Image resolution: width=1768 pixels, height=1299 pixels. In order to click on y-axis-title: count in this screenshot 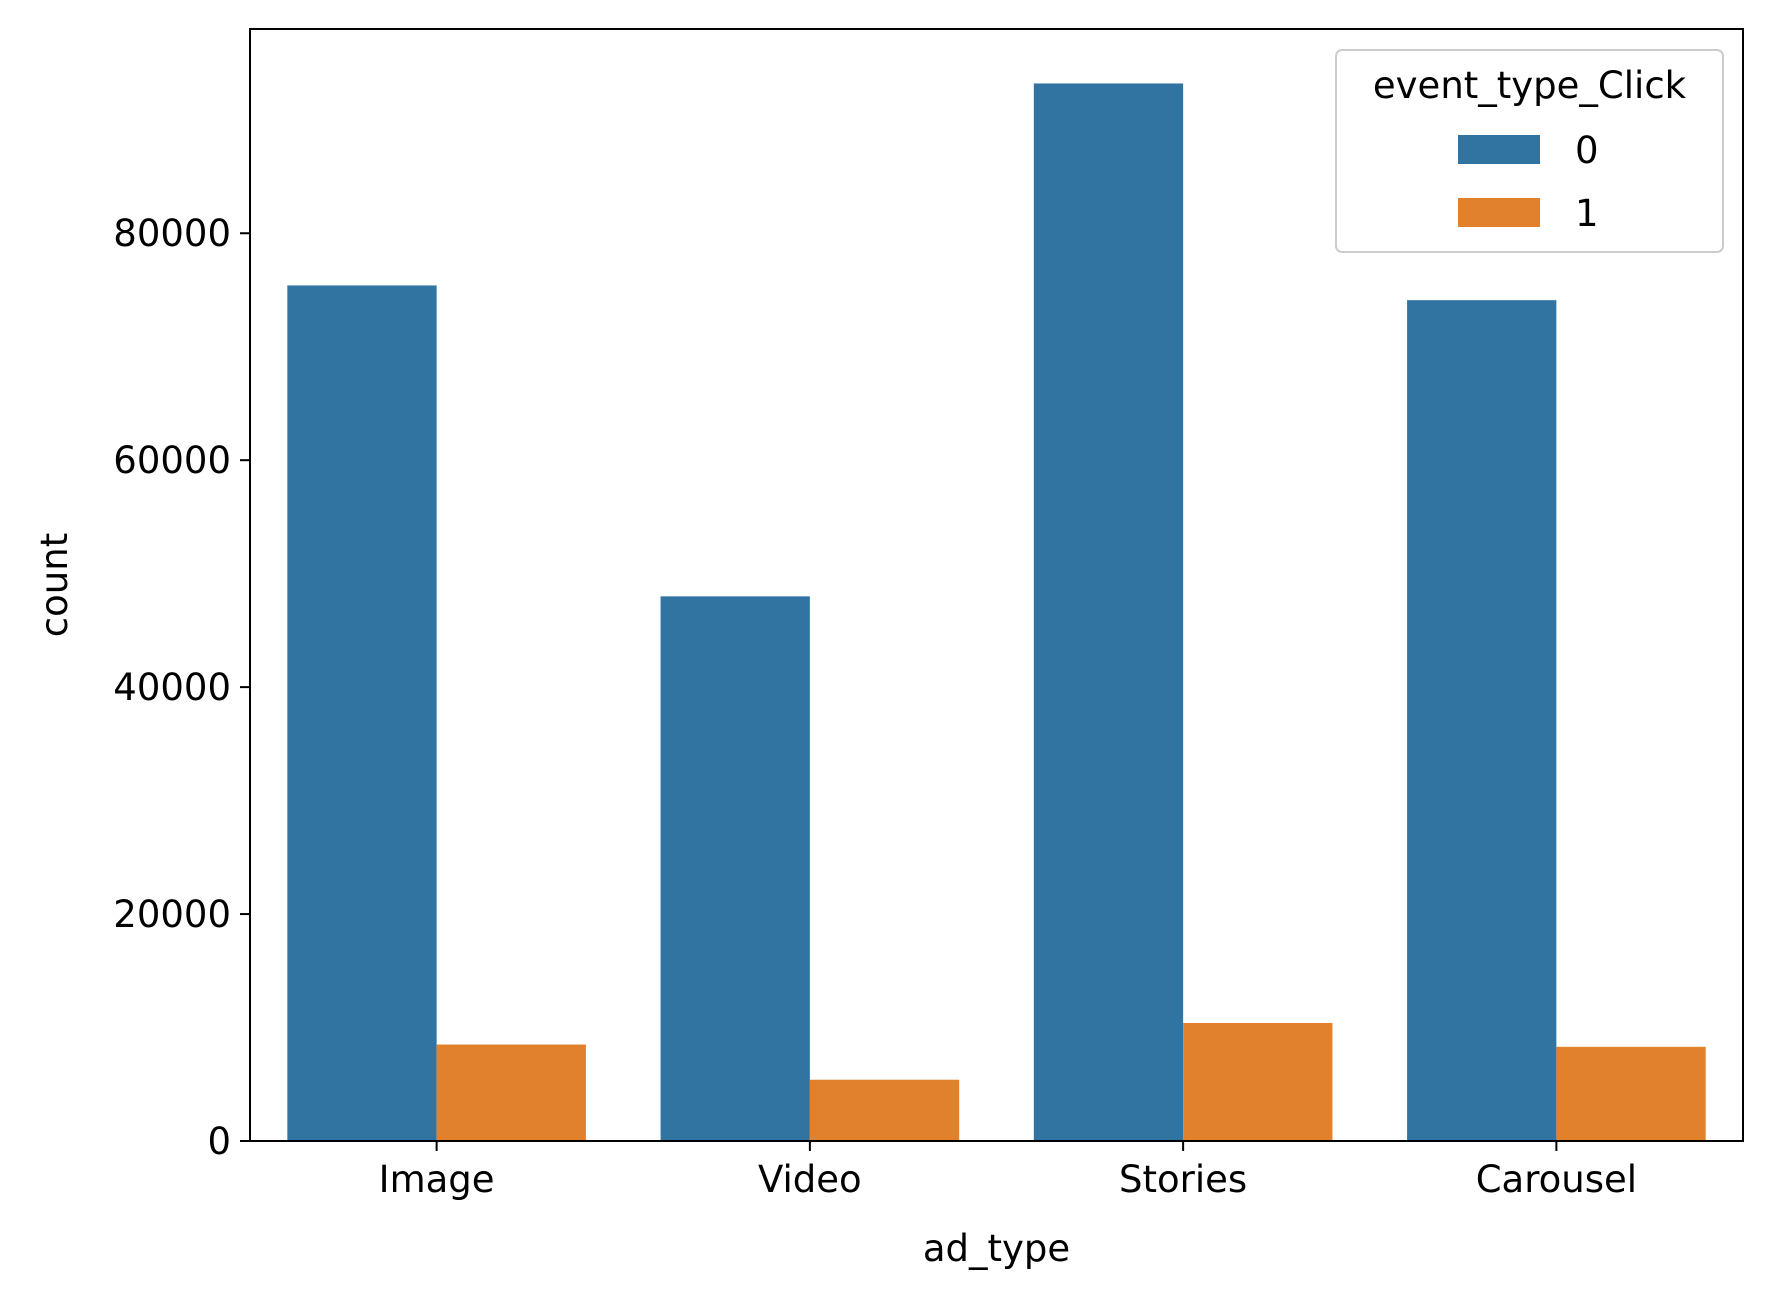, I will do `click(54, 585)`.